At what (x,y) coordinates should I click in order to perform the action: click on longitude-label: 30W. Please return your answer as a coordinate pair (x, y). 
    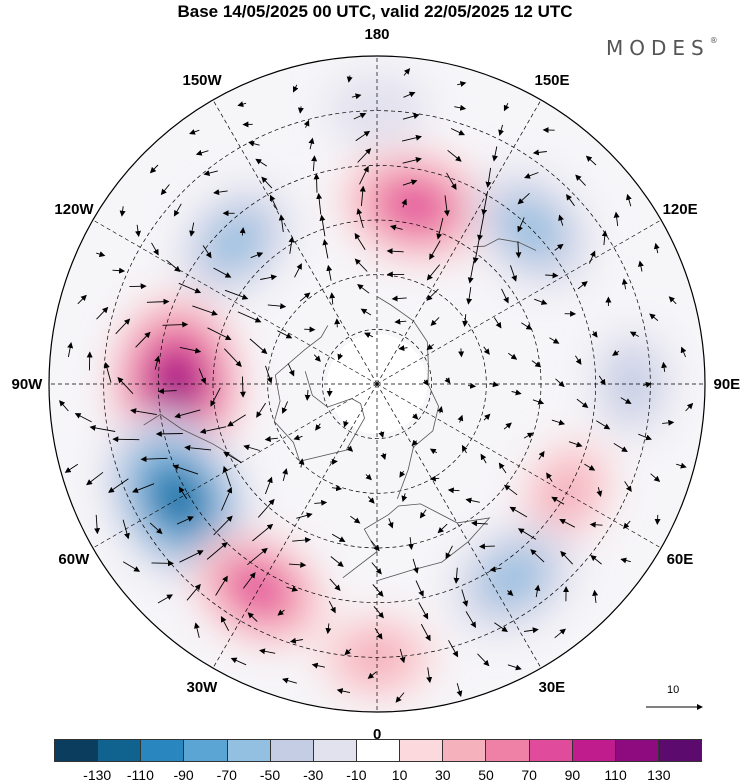
    Looking at the image, I should click on (202, 687).